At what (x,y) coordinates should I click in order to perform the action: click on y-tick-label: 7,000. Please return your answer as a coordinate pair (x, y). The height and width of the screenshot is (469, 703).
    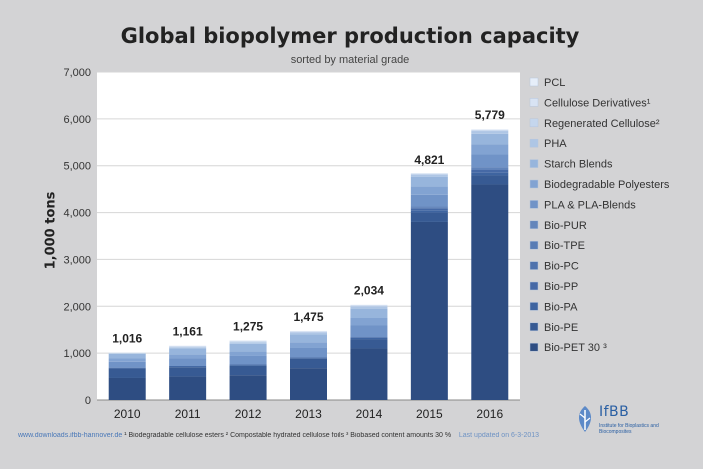
    Looking at the image, I should click on (77, 73).